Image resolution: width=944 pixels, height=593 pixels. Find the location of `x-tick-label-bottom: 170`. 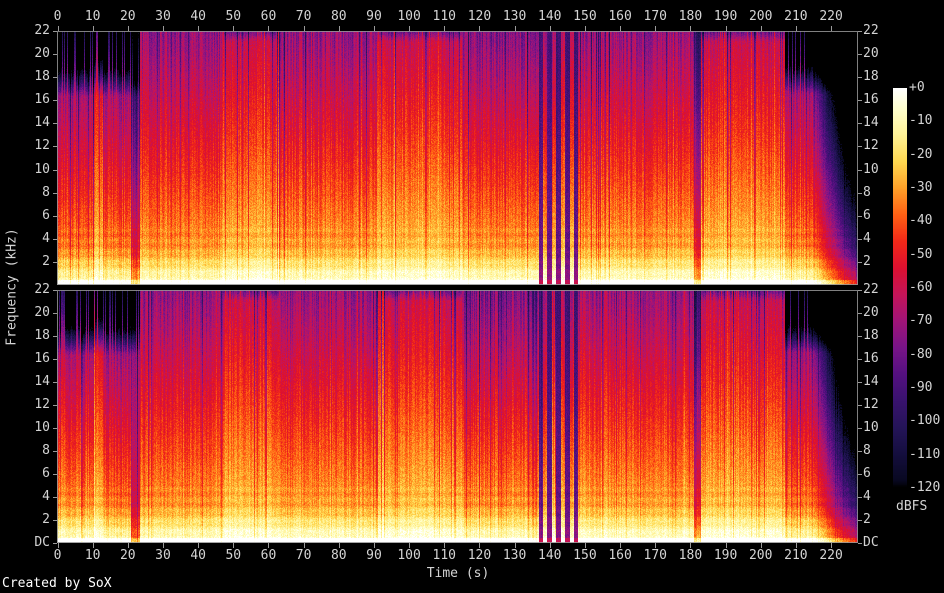

x-tick-label-bottom: 170 is located at coordinates (655, 555).